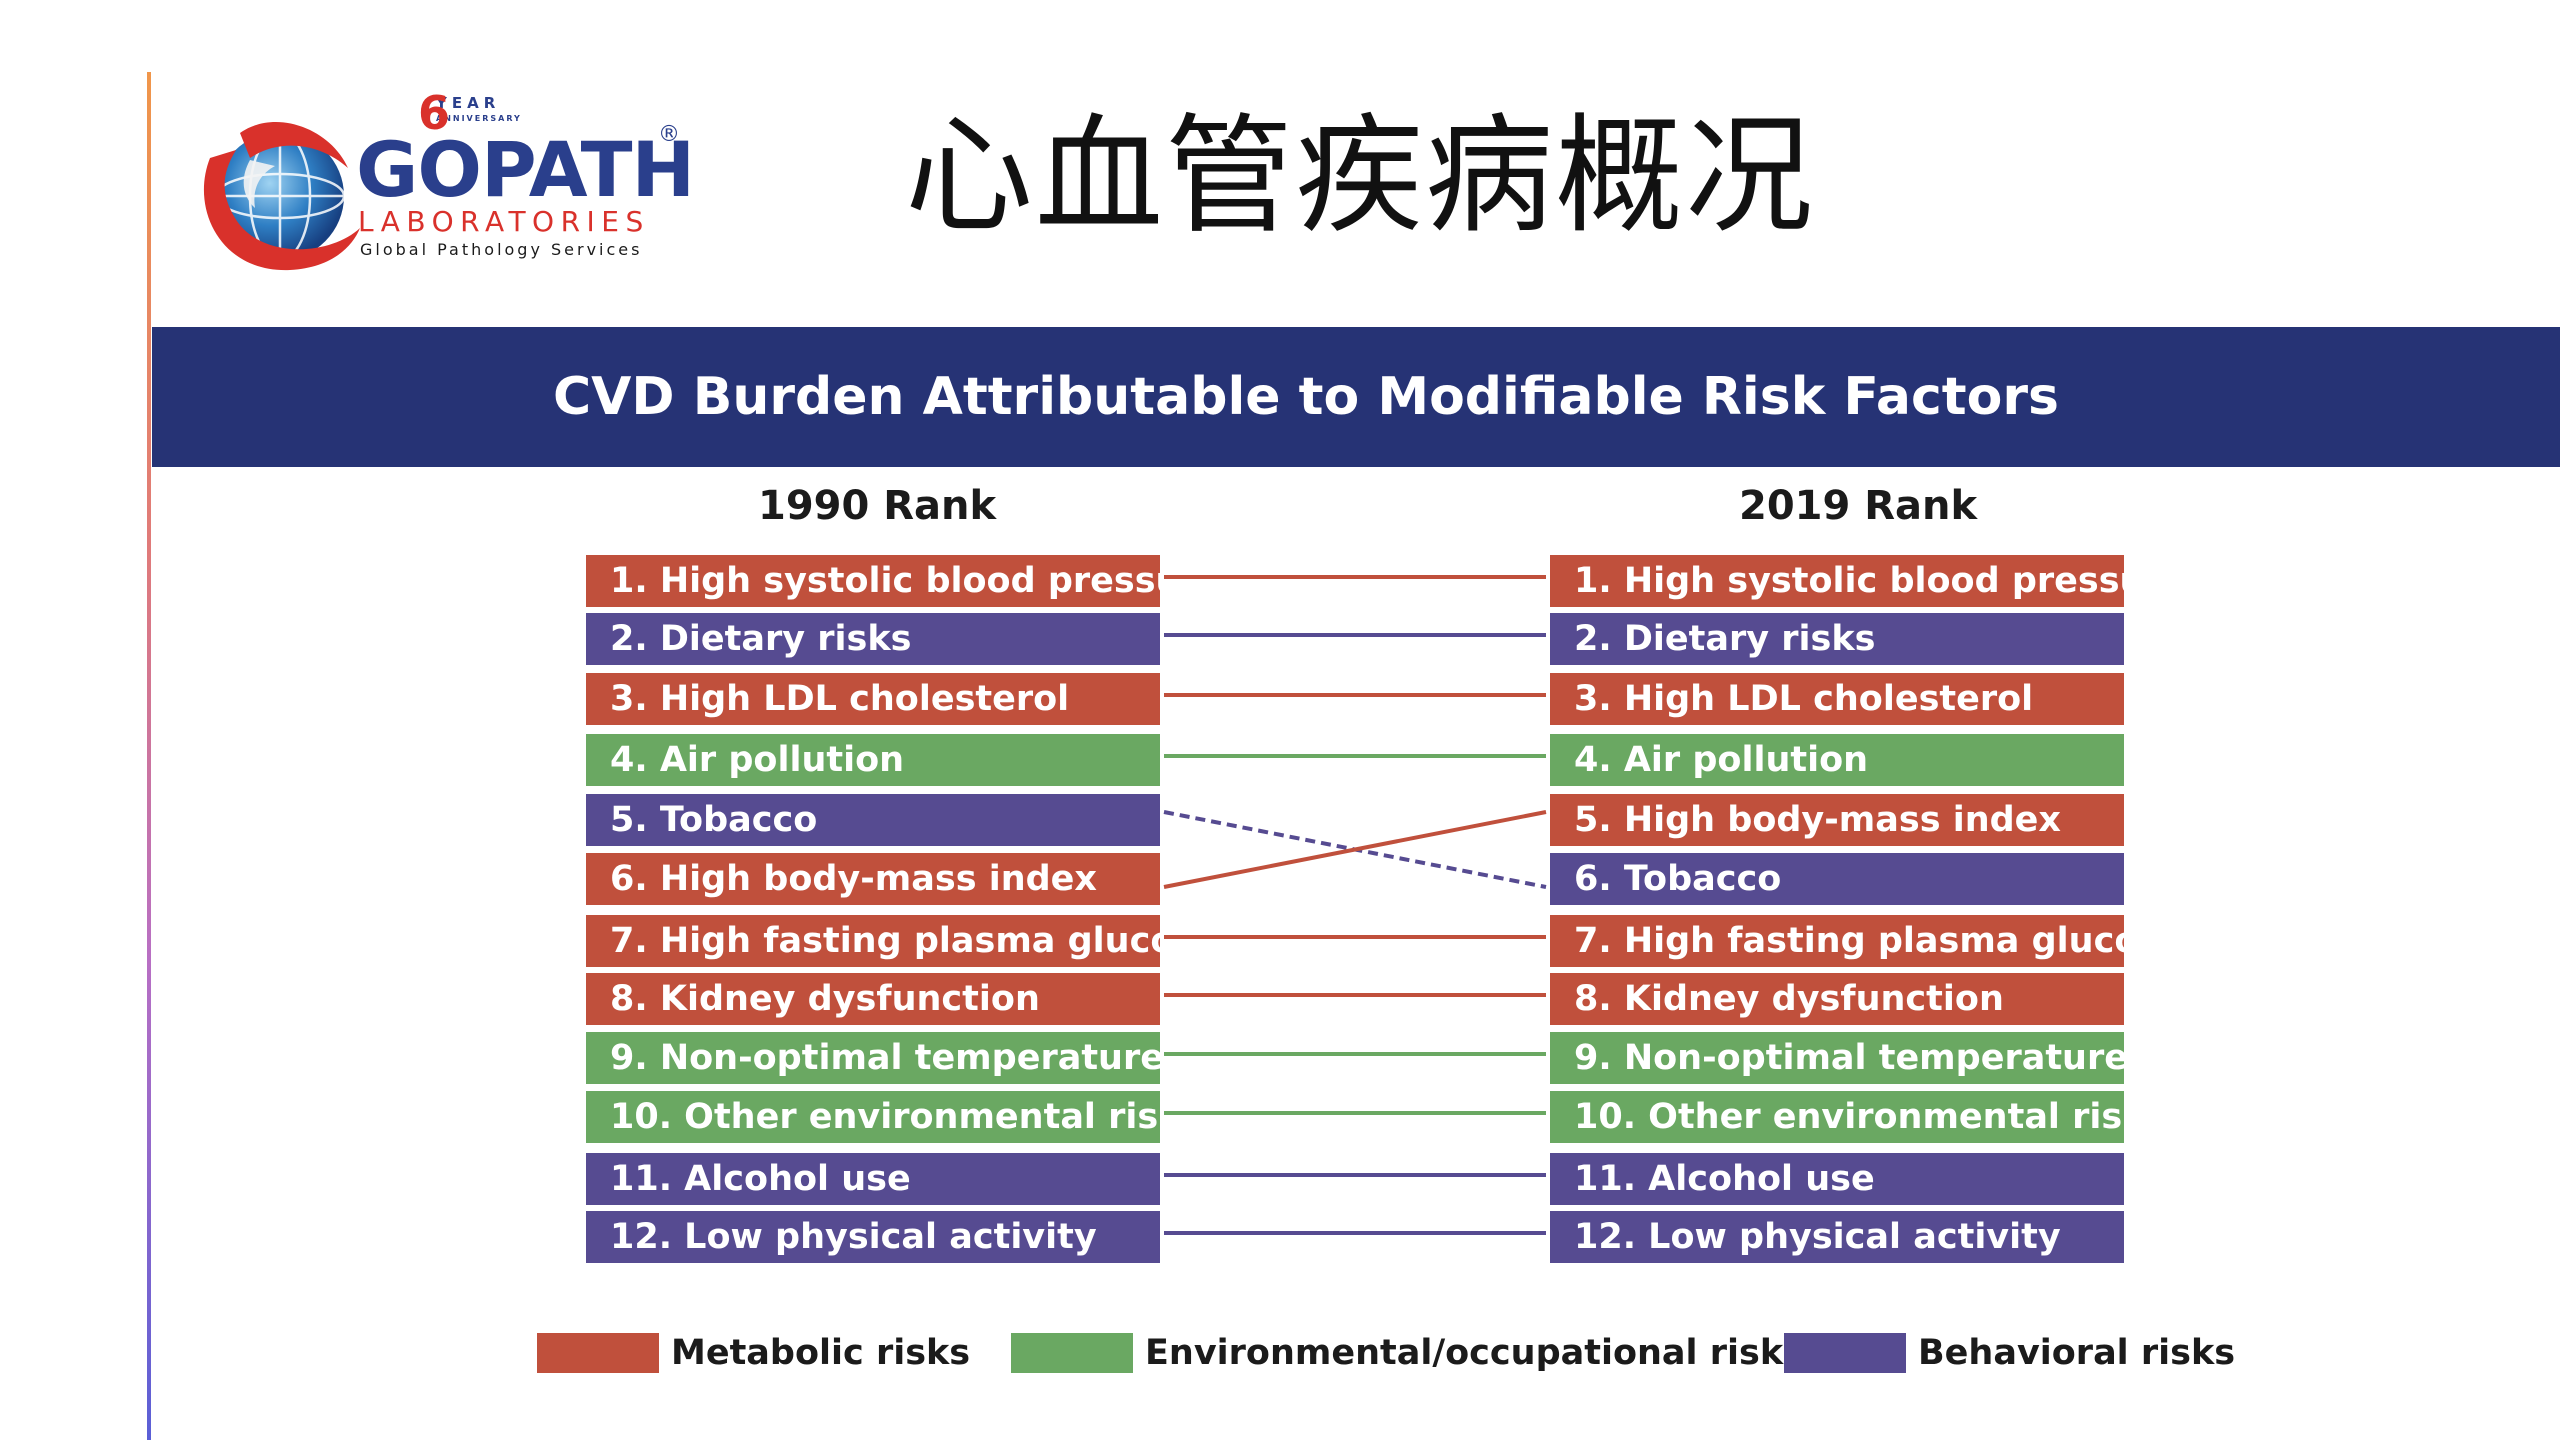 This screenshot has width=2560, height=1440. I want to click on right-rank-item: 3. High LDL cholesterol, so click(1837, 699).